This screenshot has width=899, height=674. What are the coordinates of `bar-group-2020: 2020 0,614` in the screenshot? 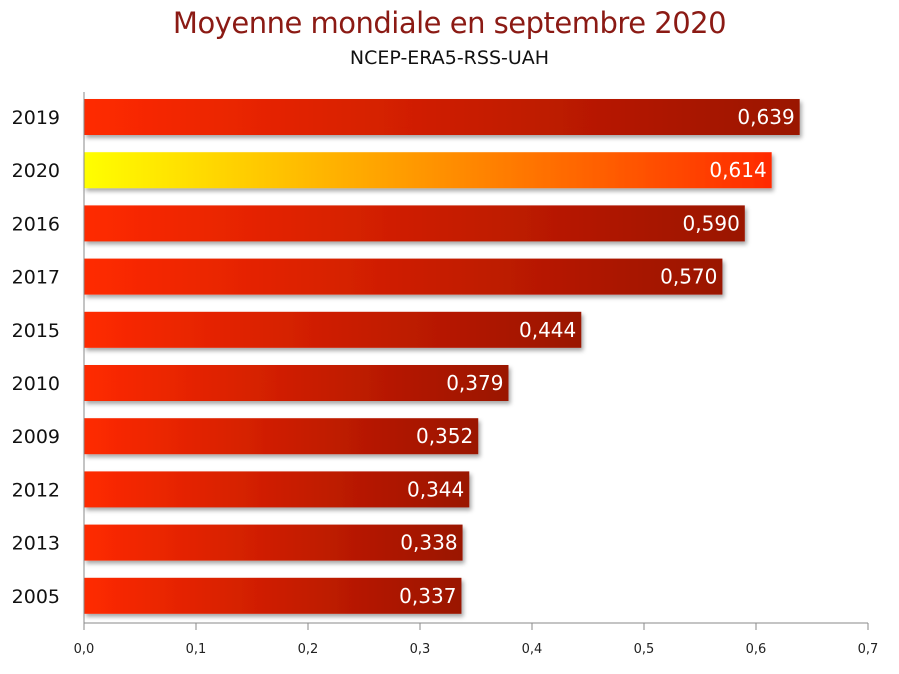 It's located at (392, 170).